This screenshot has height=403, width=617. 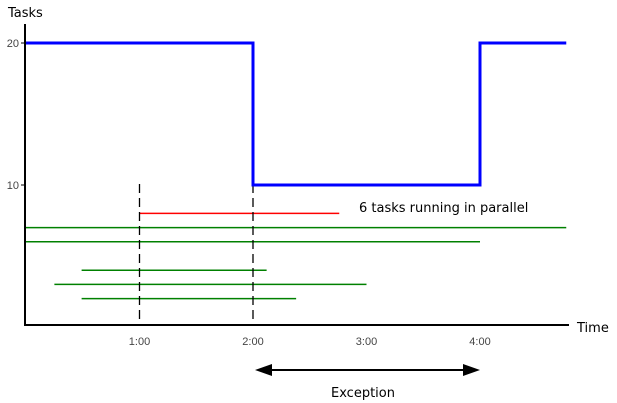 I want to click on x-tick-label: 2:00, so click(x=252, y=342).